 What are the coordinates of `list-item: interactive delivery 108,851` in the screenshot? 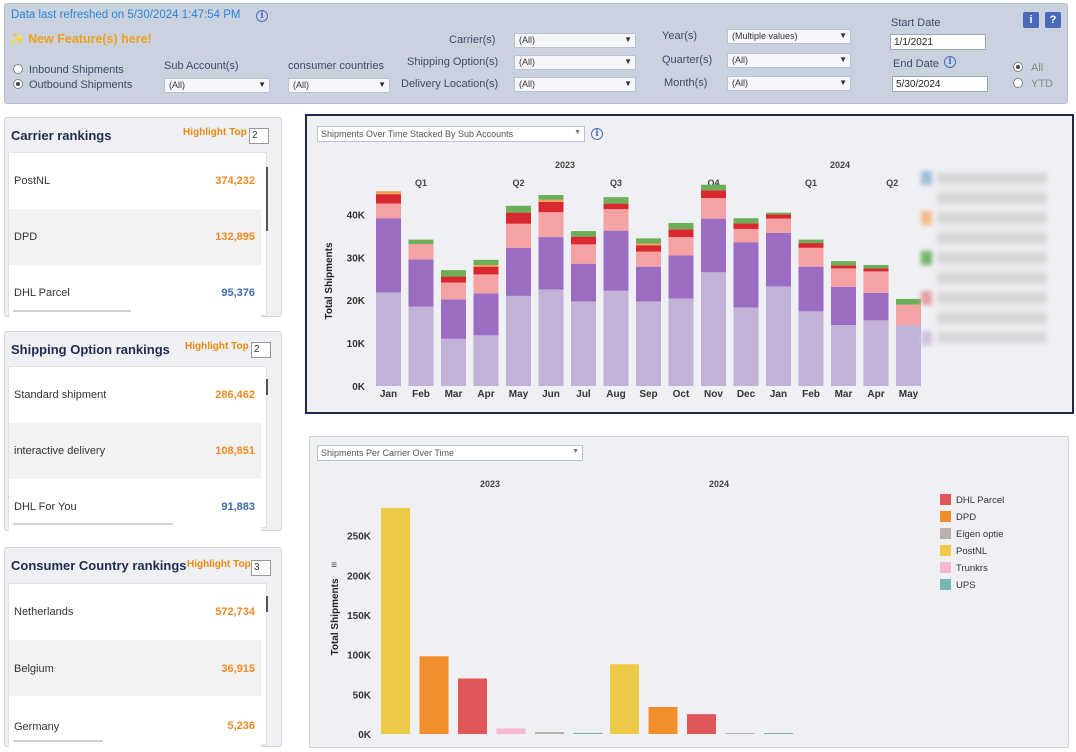 It's located at (135, 451).